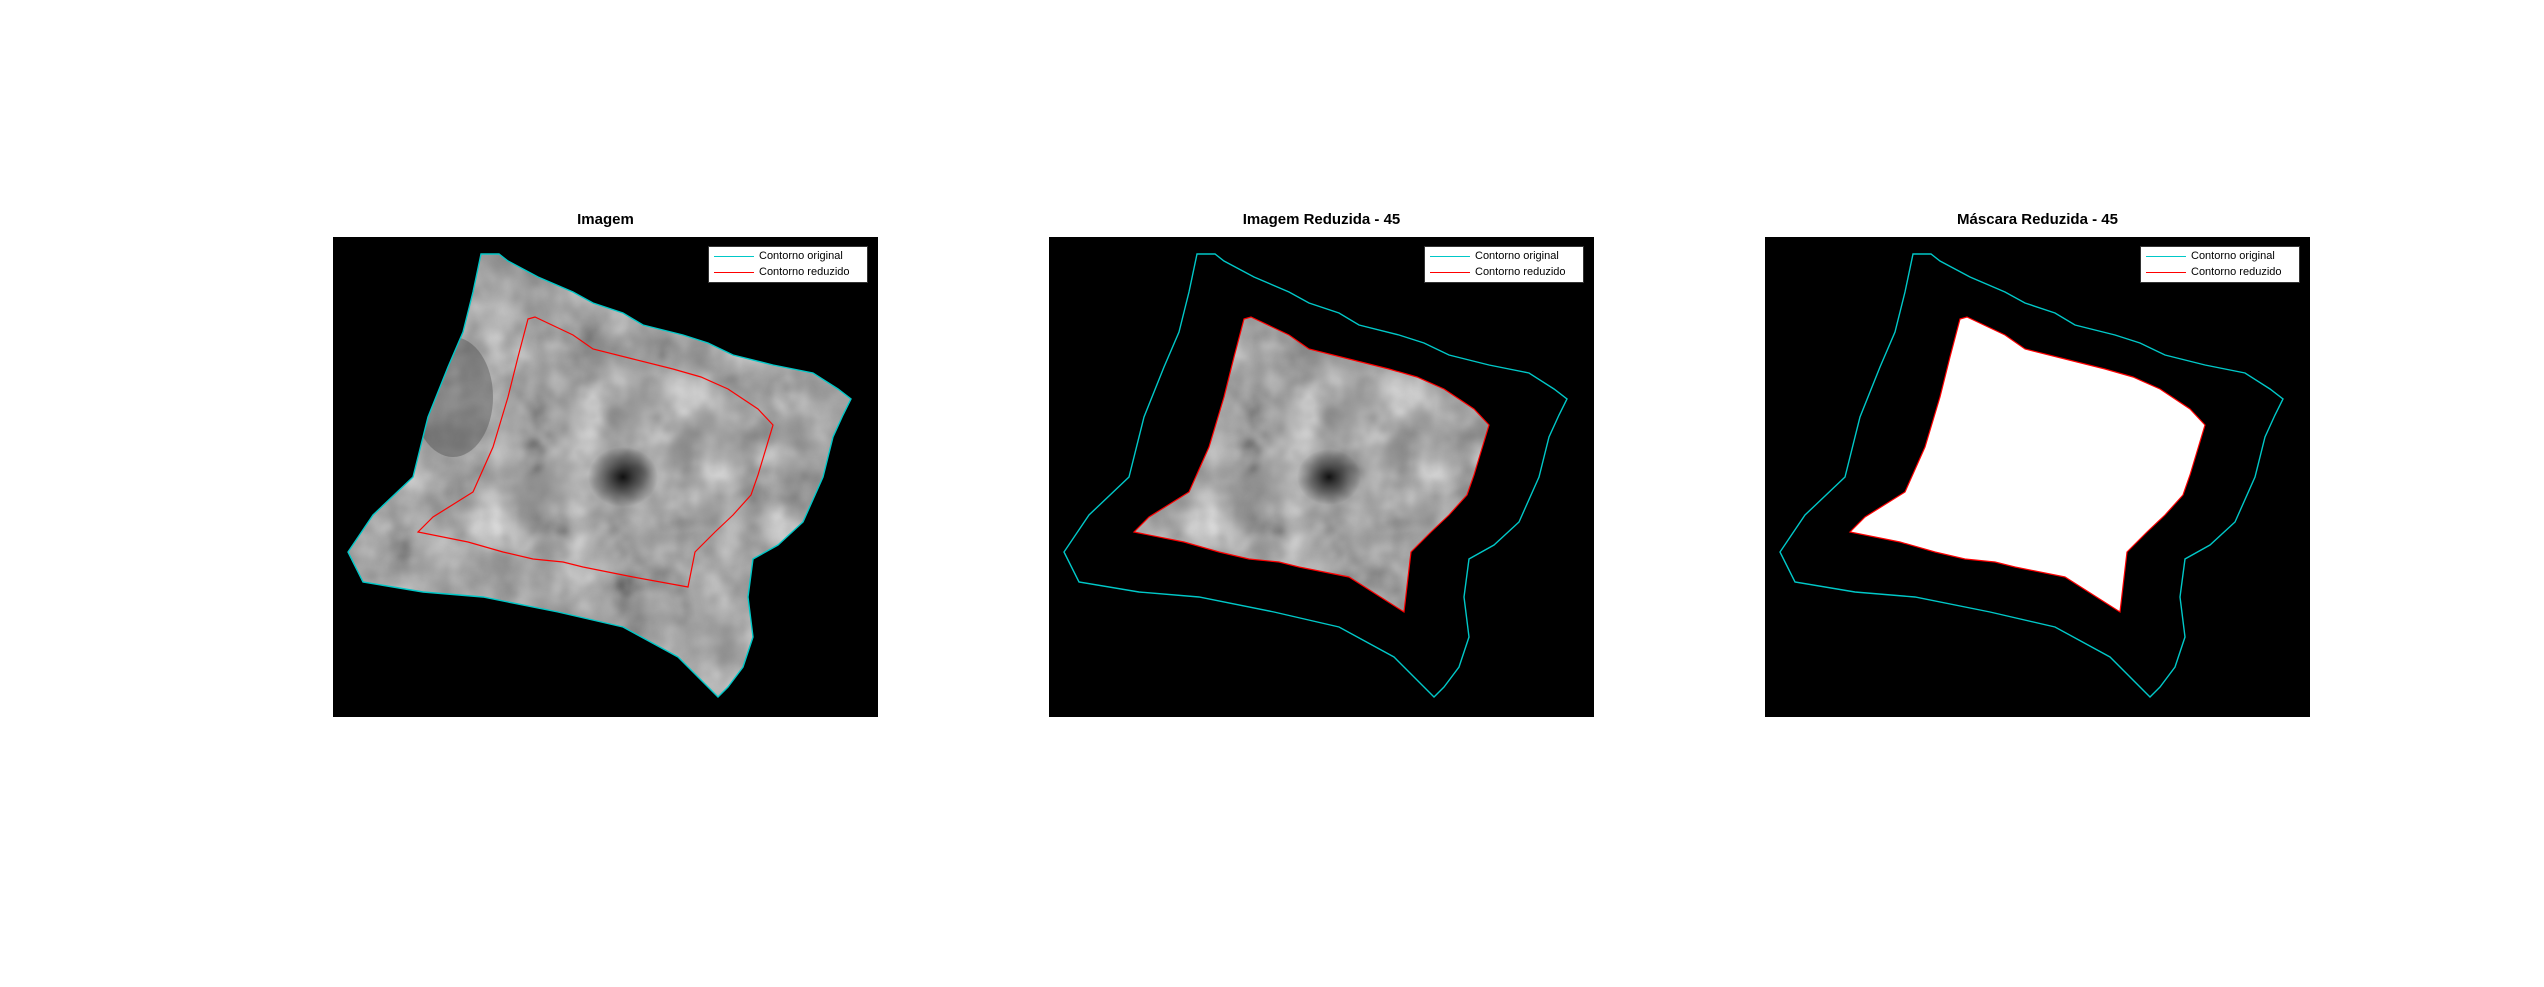 The height and width of the screenshot is (987, 2544). What do you see at coordinates (1321, 219) in the screenshot?
I see `panel-title: Imagem Reduzida - 45` at bounding box center [1321, 219].